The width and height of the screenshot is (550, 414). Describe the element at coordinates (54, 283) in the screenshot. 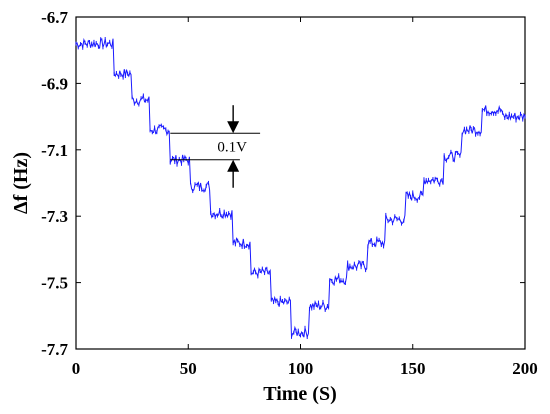

I see `y-tick-label: -7.5` at that location.